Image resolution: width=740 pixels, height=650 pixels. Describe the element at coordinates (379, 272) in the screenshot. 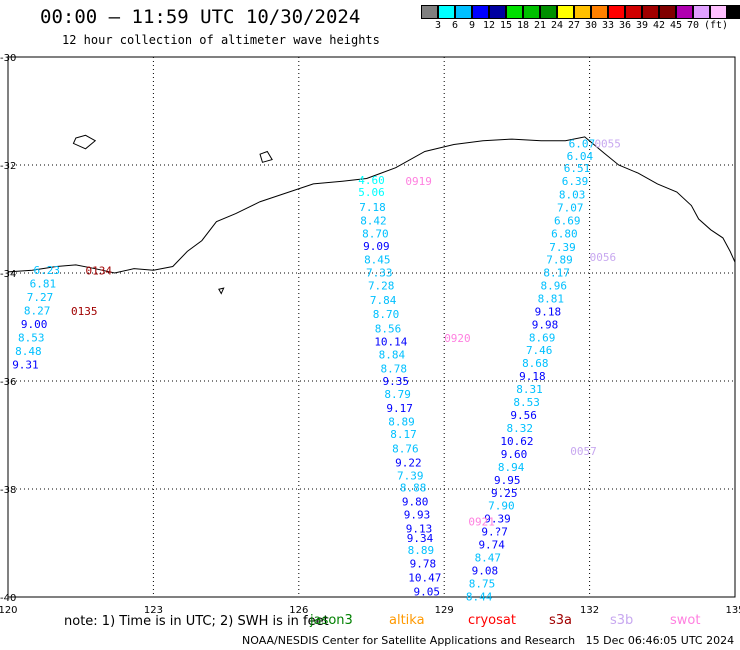

I see `wave-height-label: 7.33` at that location.